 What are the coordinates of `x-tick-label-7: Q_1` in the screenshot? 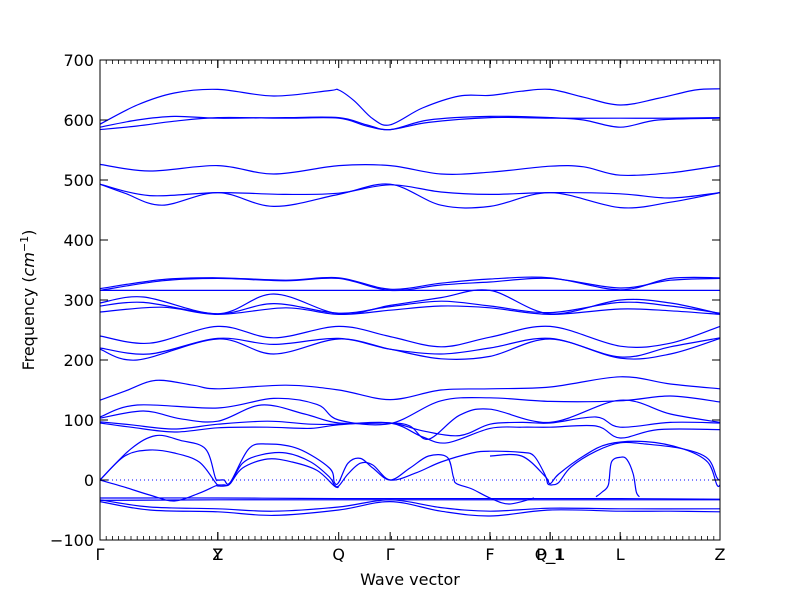 It's located at (550, 555).